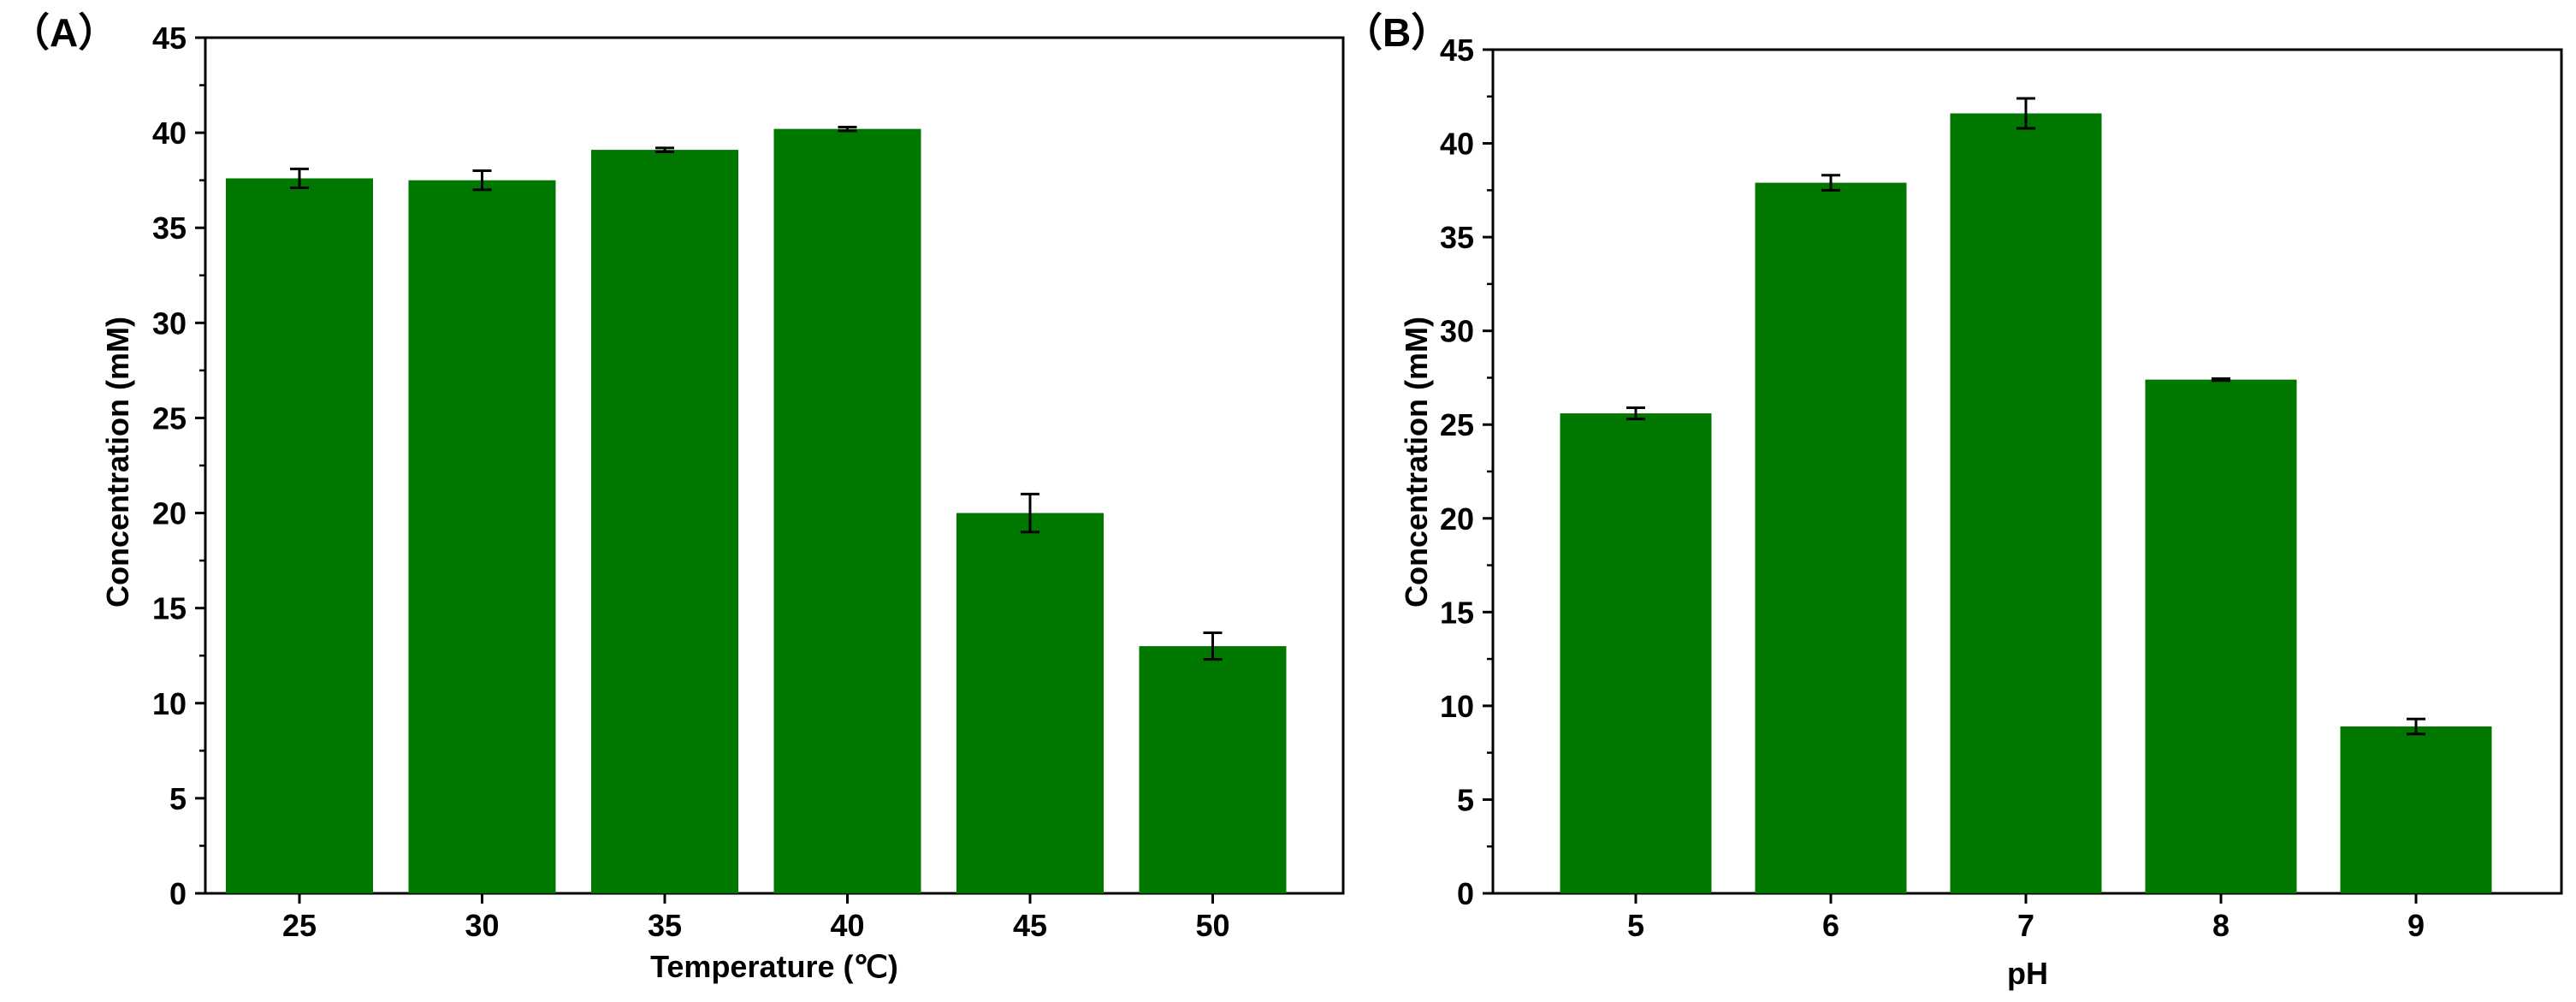  I want to click on panel-b-y-tick-label: 25, so click(1457, 424).